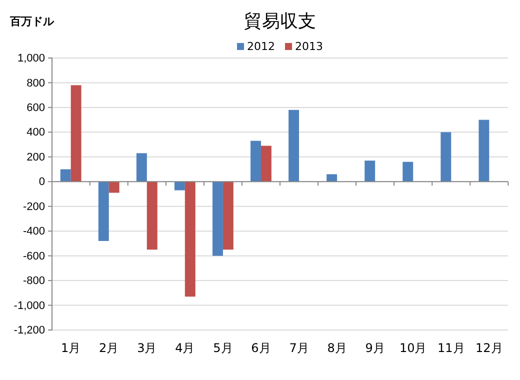  Describe the element at coordinates (33, 232) in the screenshot. I see `y-tick-label: -400` at that location.